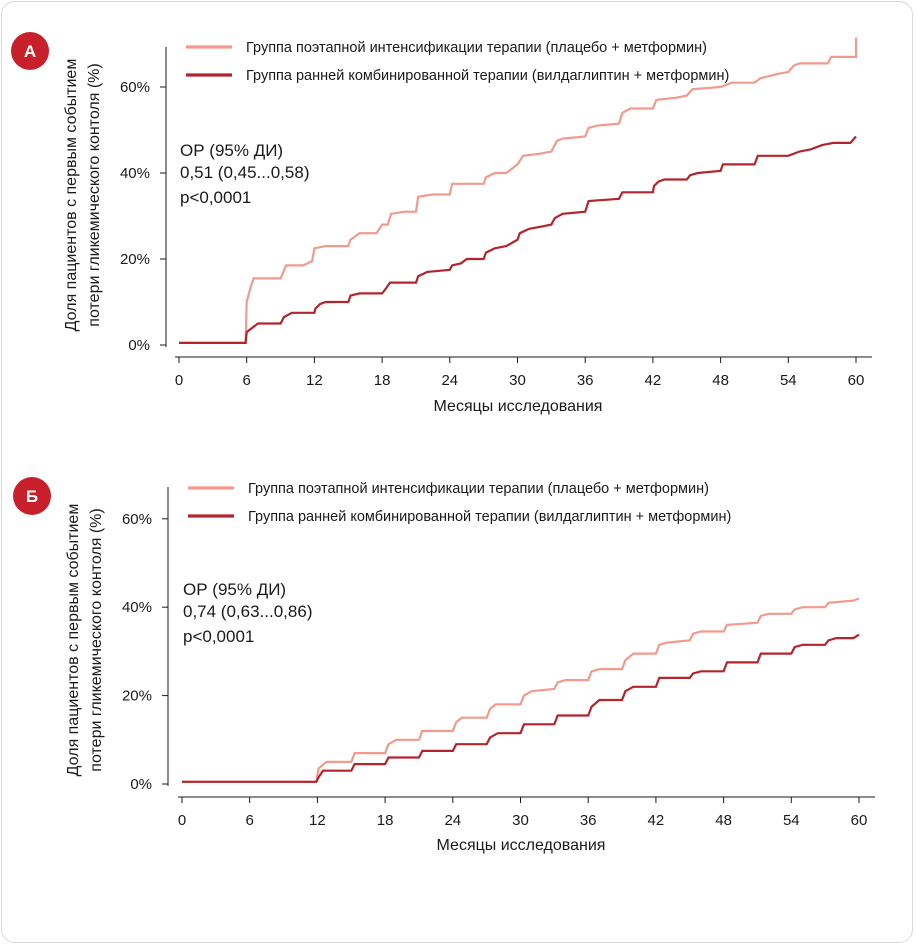 This screenshot has height=946, width=916. What do you see at coordinates (244, 172) in the screenshot?
I see `hazard-ratio-text: 0,51 (0,45...0,58)` at bounding box center [244, 172].